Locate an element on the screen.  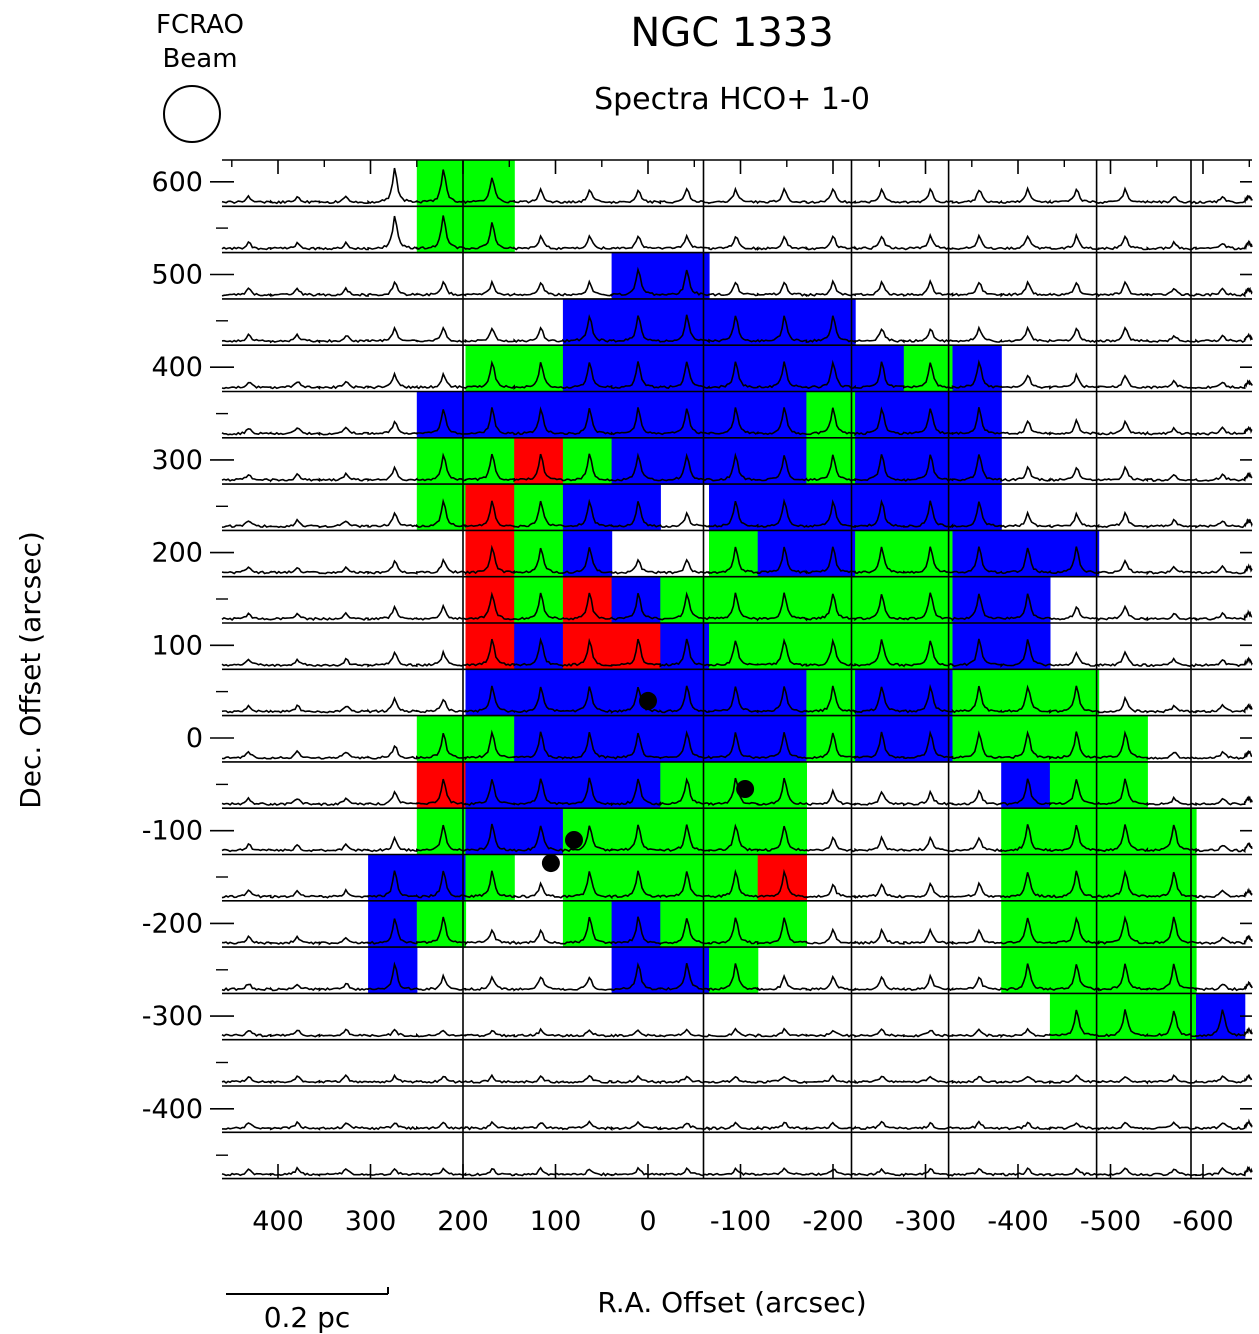
y-tick-label: 500 is located at coordinates (177, 275).